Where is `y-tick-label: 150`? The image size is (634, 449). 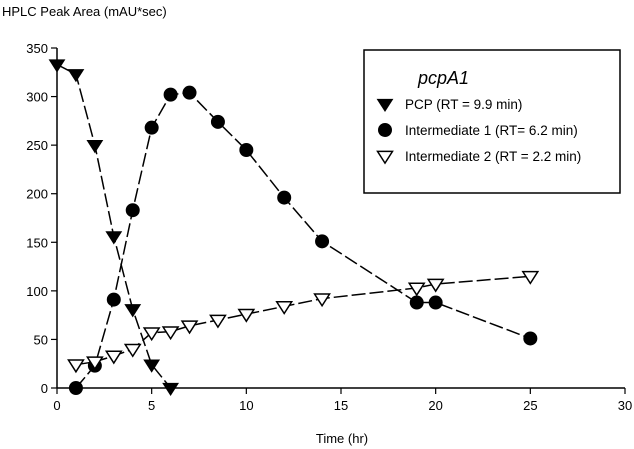 y-tick-label: 150 is located at coordinates (37, 242).